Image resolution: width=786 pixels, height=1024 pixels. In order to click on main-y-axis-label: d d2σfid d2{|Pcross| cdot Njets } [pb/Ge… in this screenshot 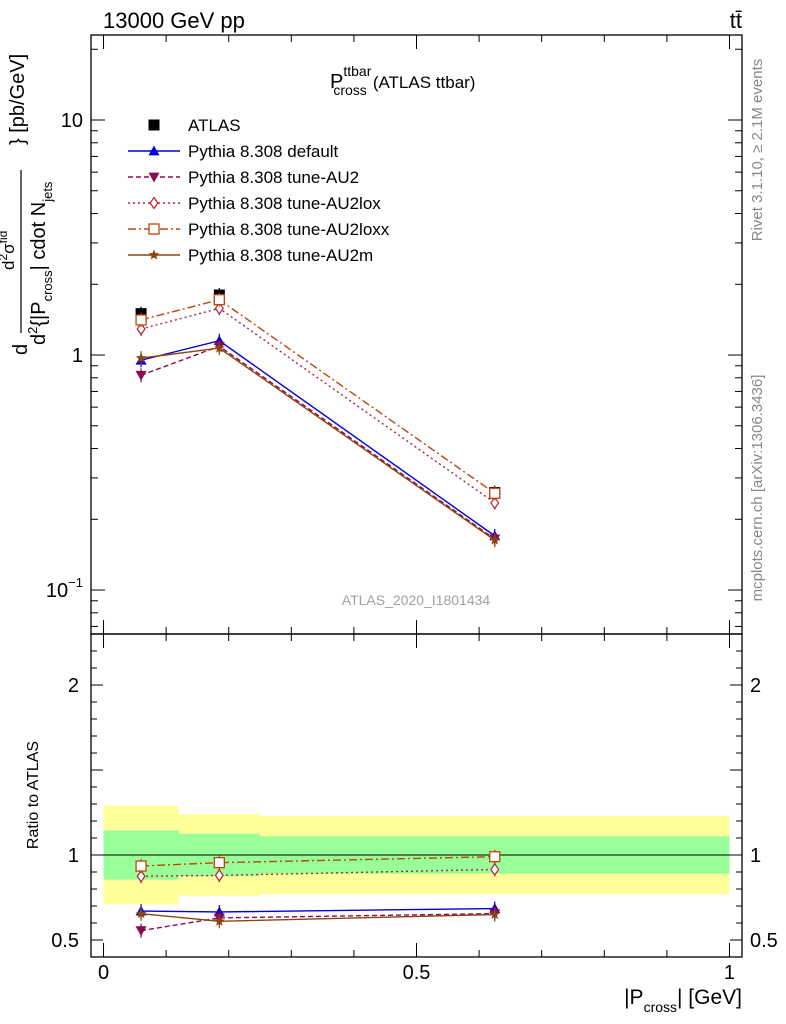, I will do `click(27, 204)`.